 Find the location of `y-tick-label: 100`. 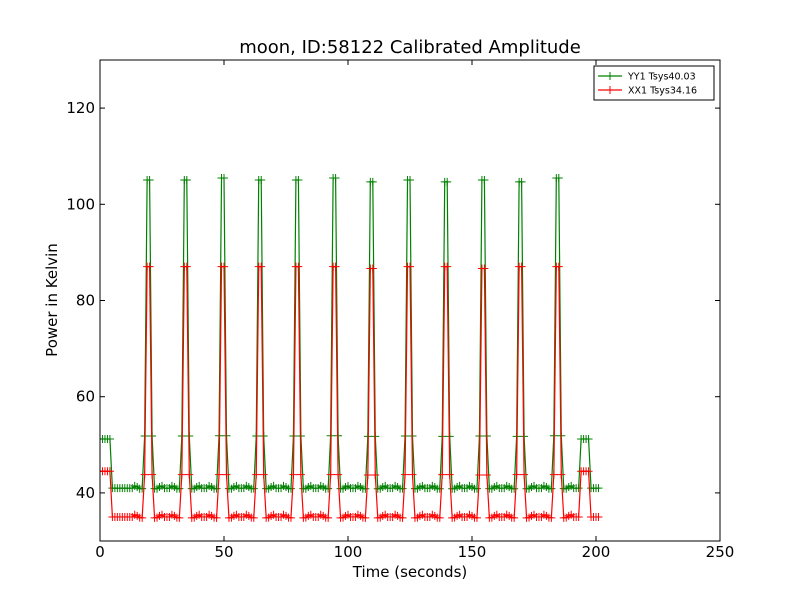

y-tick-label: 100 is located at coordinates (80, 204).